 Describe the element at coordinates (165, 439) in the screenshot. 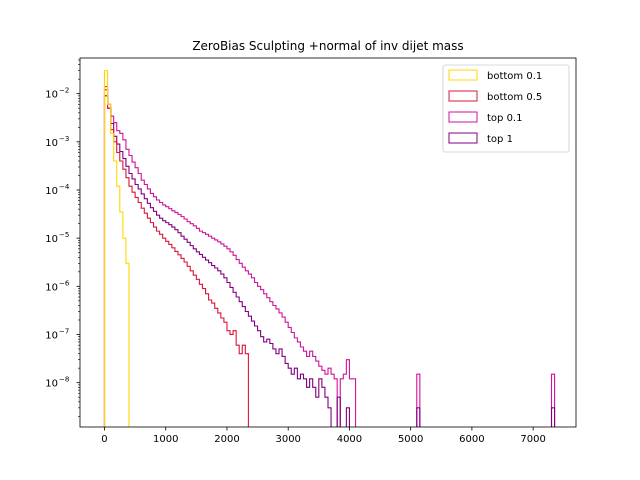

I see `x-tick-label: 1000` at that location.